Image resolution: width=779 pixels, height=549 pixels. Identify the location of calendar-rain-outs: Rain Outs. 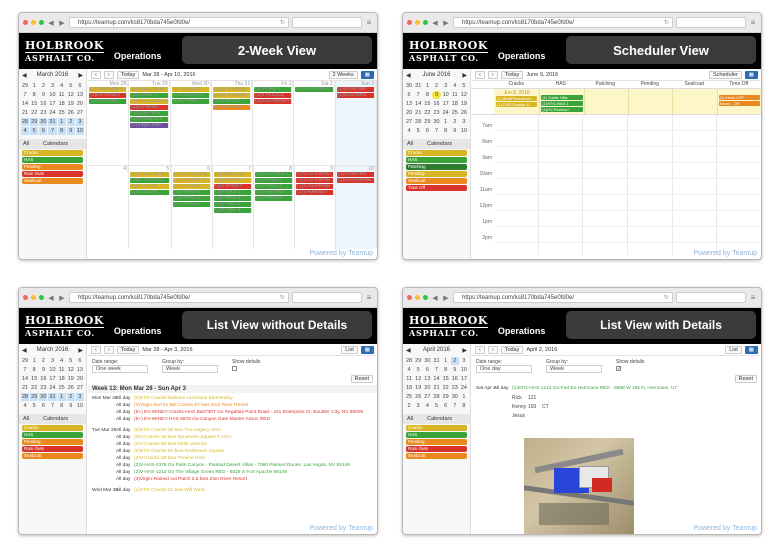
(52, 174).